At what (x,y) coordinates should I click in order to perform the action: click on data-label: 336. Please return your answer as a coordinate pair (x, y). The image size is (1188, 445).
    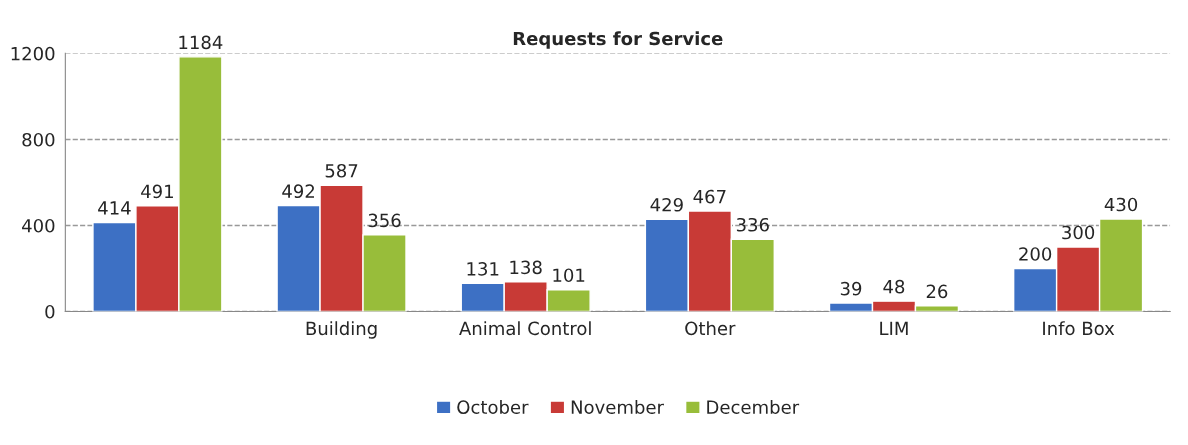
    Looking at the image, I should click on (752, 224).